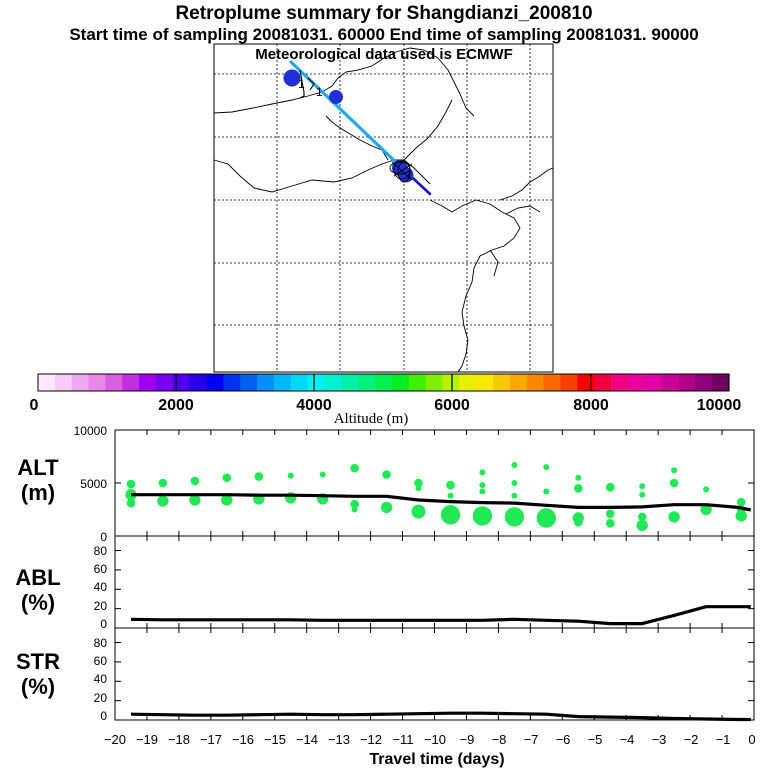 This screenshot has width=768, height=768. What do you see at coordinates (147, 739) in the screenshot?
I see `x-tick-label: −19` at bounding box center [147, 739].